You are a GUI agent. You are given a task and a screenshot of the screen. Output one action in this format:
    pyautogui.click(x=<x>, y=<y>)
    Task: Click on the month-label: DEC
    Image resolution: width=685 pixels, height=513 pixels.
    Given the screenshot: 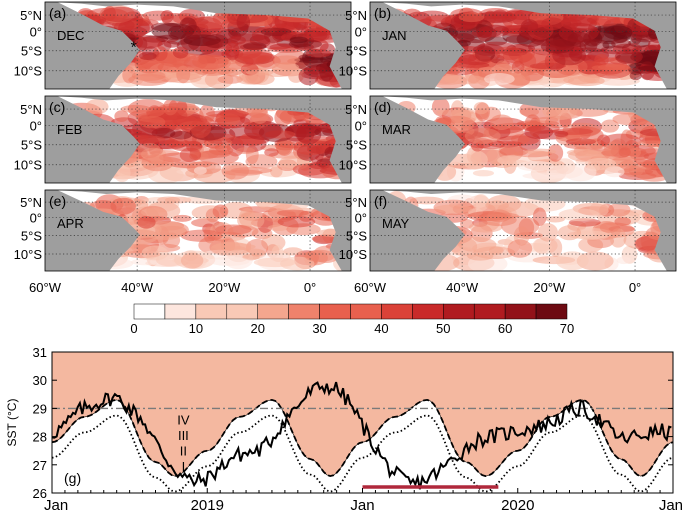 What is the action you would take?
    pyautogui.click(x=70, y=35)
    